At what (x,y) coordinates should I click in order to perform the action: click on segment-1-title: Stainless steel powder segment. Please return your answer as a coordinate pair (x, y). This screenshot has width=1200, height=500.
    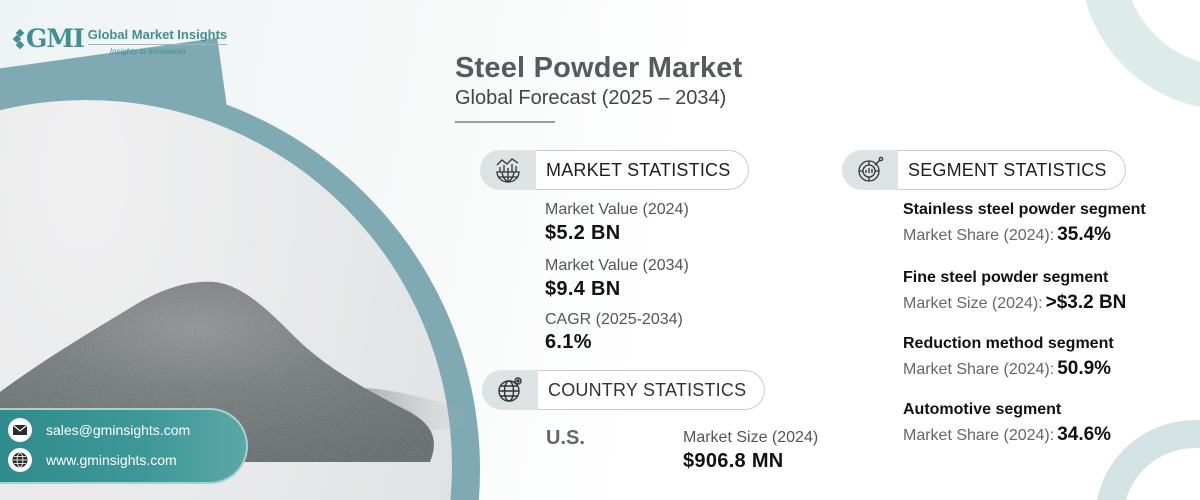
    Looking at the image, I should click on (1024, 209).